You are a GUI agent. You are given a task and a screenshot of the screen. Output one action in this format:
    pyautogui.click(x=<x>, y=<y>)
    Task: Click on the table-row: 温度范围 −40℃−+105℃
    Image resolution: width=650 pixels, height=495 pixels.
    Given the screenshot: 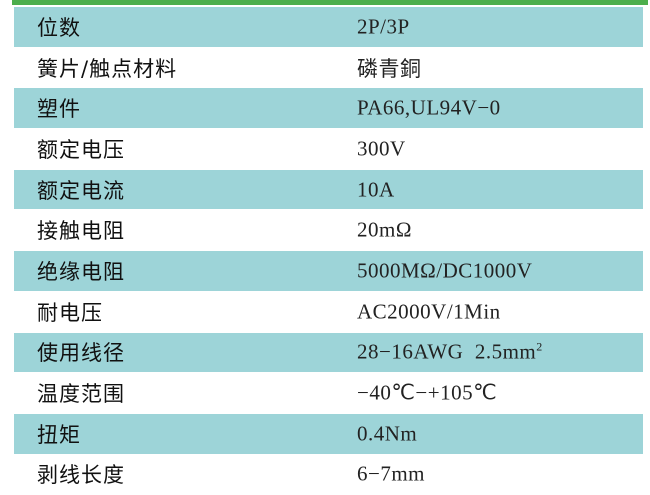 What is the action you would take?
    pyautogui.click(x=328, y=393)
    